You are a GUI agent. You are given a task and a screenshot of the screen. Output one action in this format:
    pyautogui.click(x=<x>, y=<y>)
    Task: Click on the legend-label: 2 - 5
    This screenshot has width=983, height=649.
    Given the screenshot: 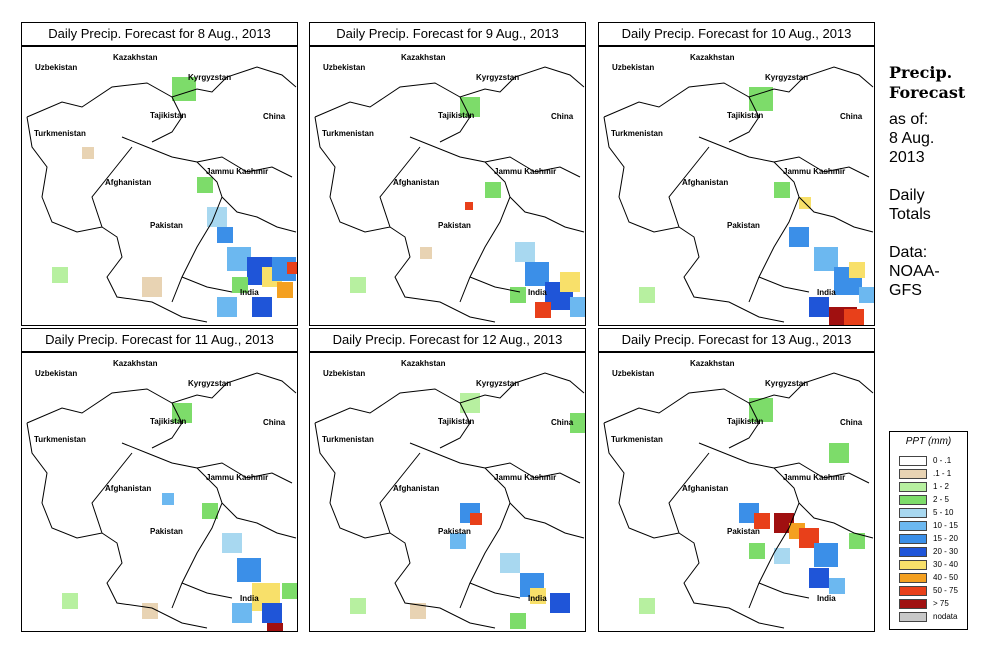 What is the action you would take?
    pyautogui.click(x=941, y=499)
    